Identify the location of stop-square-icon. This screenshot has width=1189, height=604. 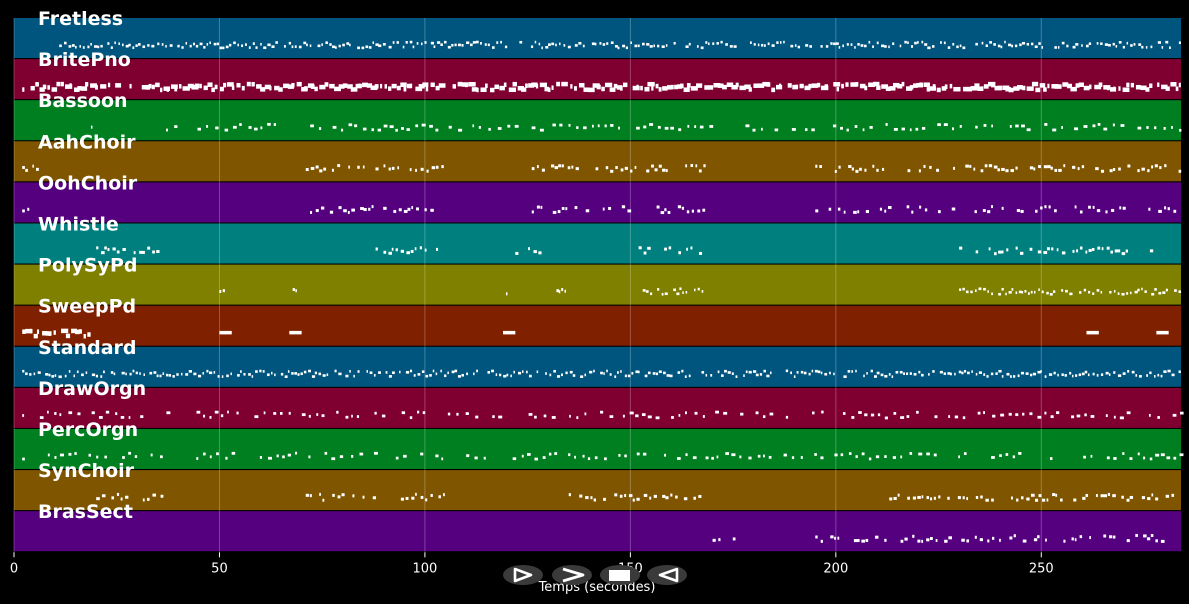
(619, 575).